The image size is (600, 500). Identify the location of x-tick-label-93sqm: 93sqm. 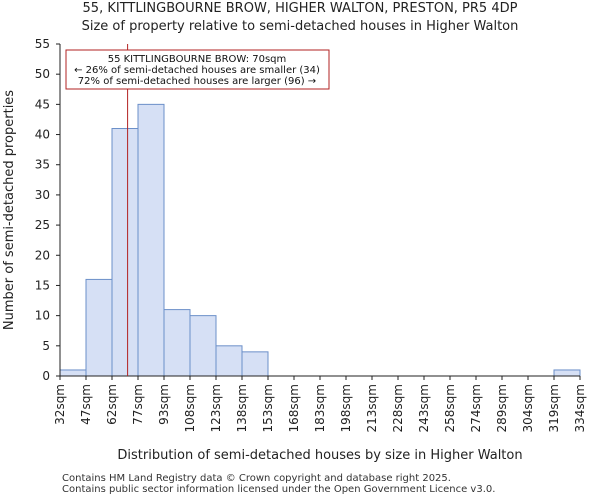
(164, 404).